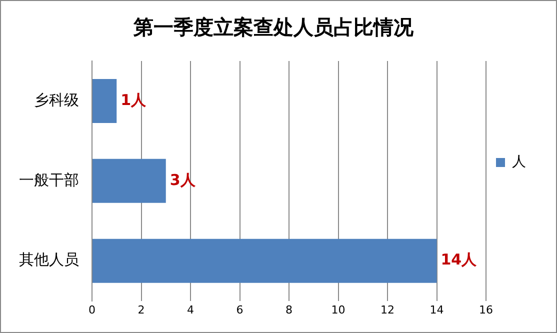 This screenshot has height=333, width=557. Describe the element at coordinates (190, 309) in the screenshot. I see `x-tick-label: 4` at that location.